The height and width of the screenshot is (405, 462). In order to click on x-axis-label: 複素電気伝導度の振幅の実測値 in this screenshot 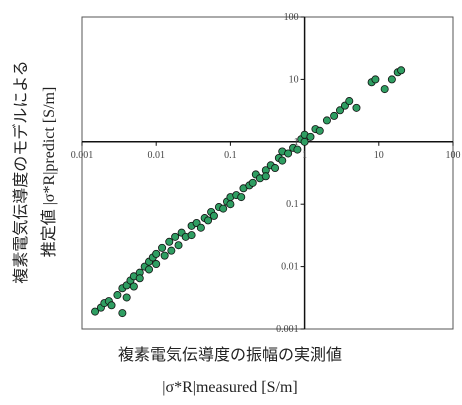, I will do `click(230, 354)`.